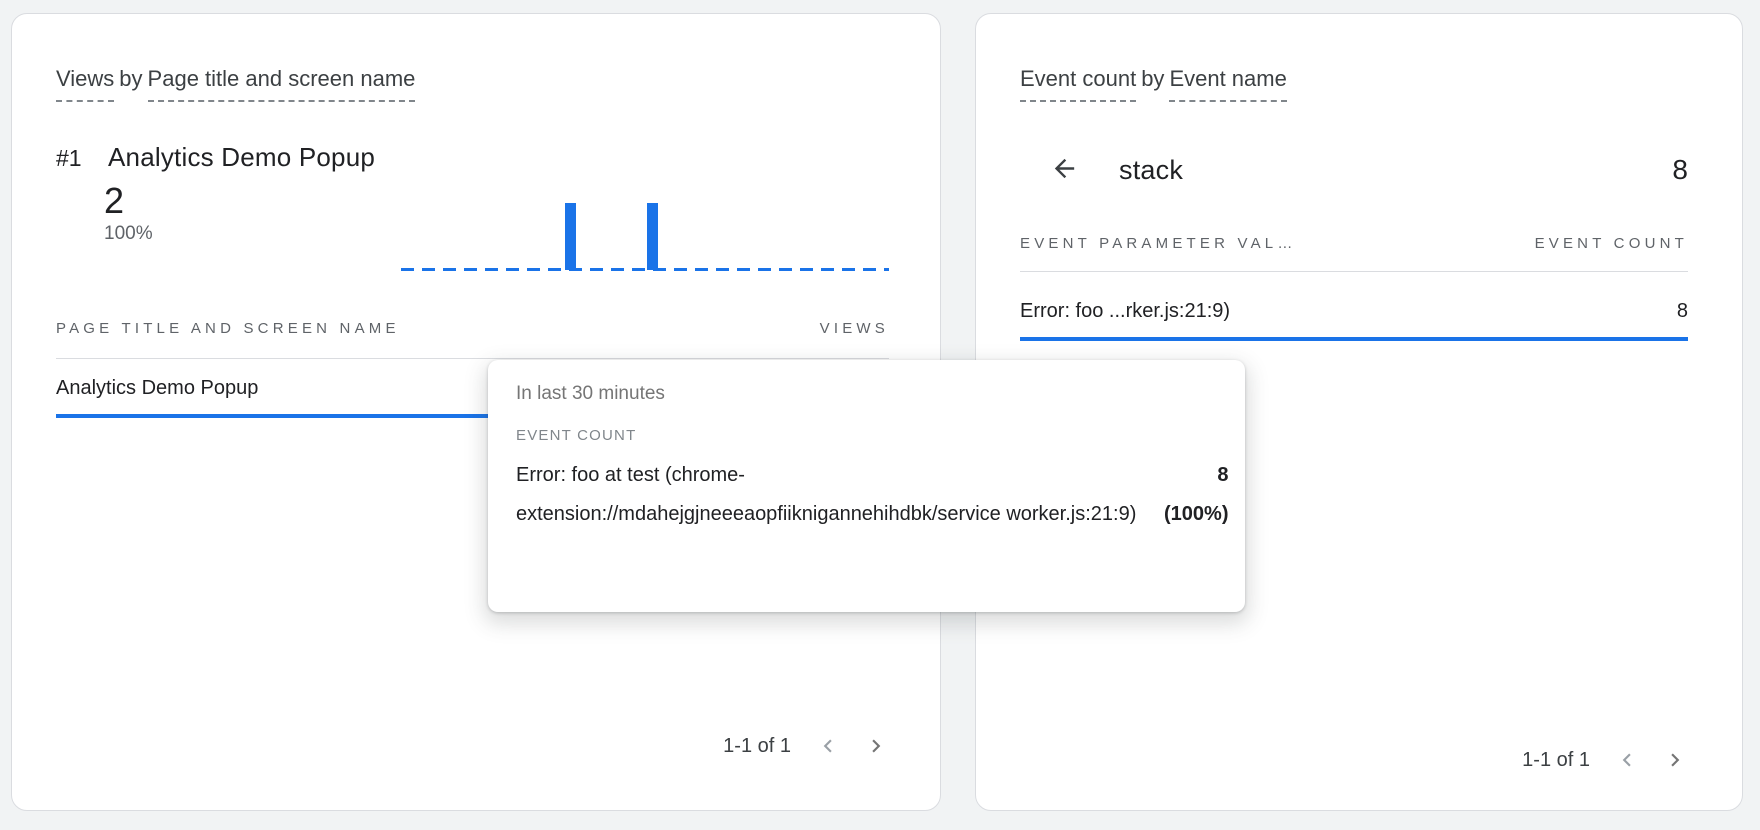  What do you see at coordinates (806, 746) in the screenshot?
I see `views-pagination: 1-1 of 1` at bounding box center [806, 746].